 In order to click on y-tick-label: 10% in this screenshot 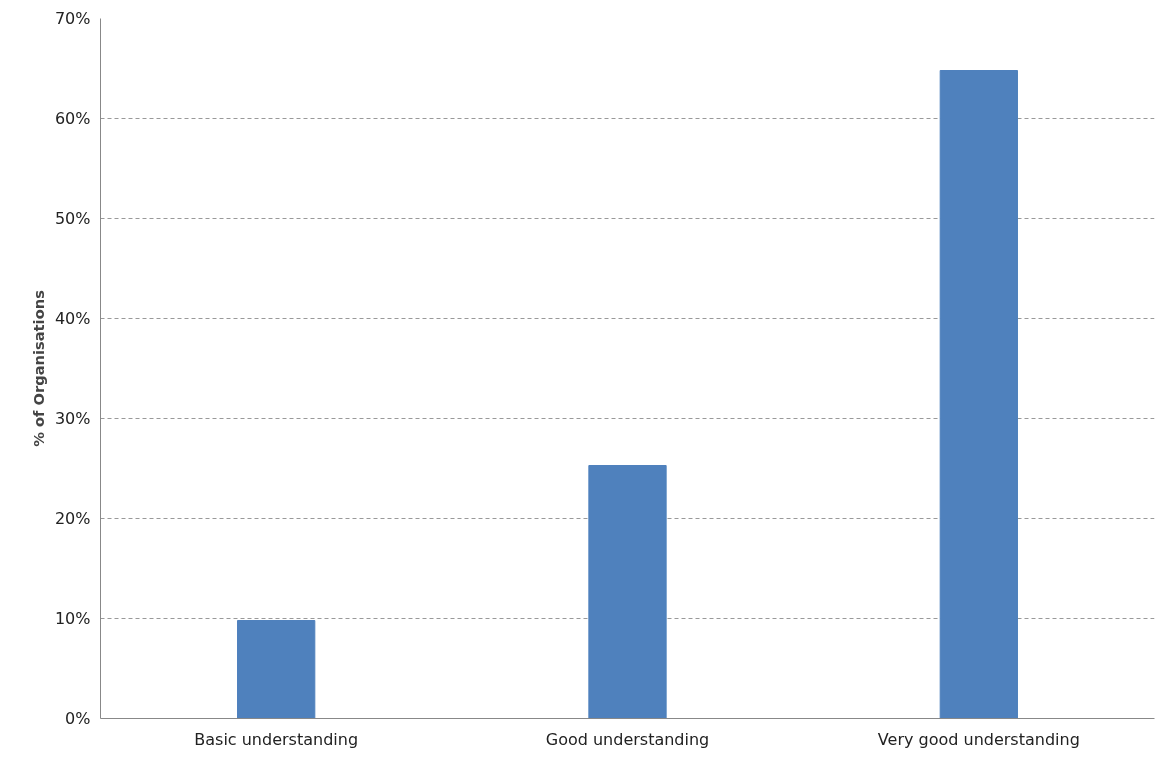, I will do `click(72, 618)`.